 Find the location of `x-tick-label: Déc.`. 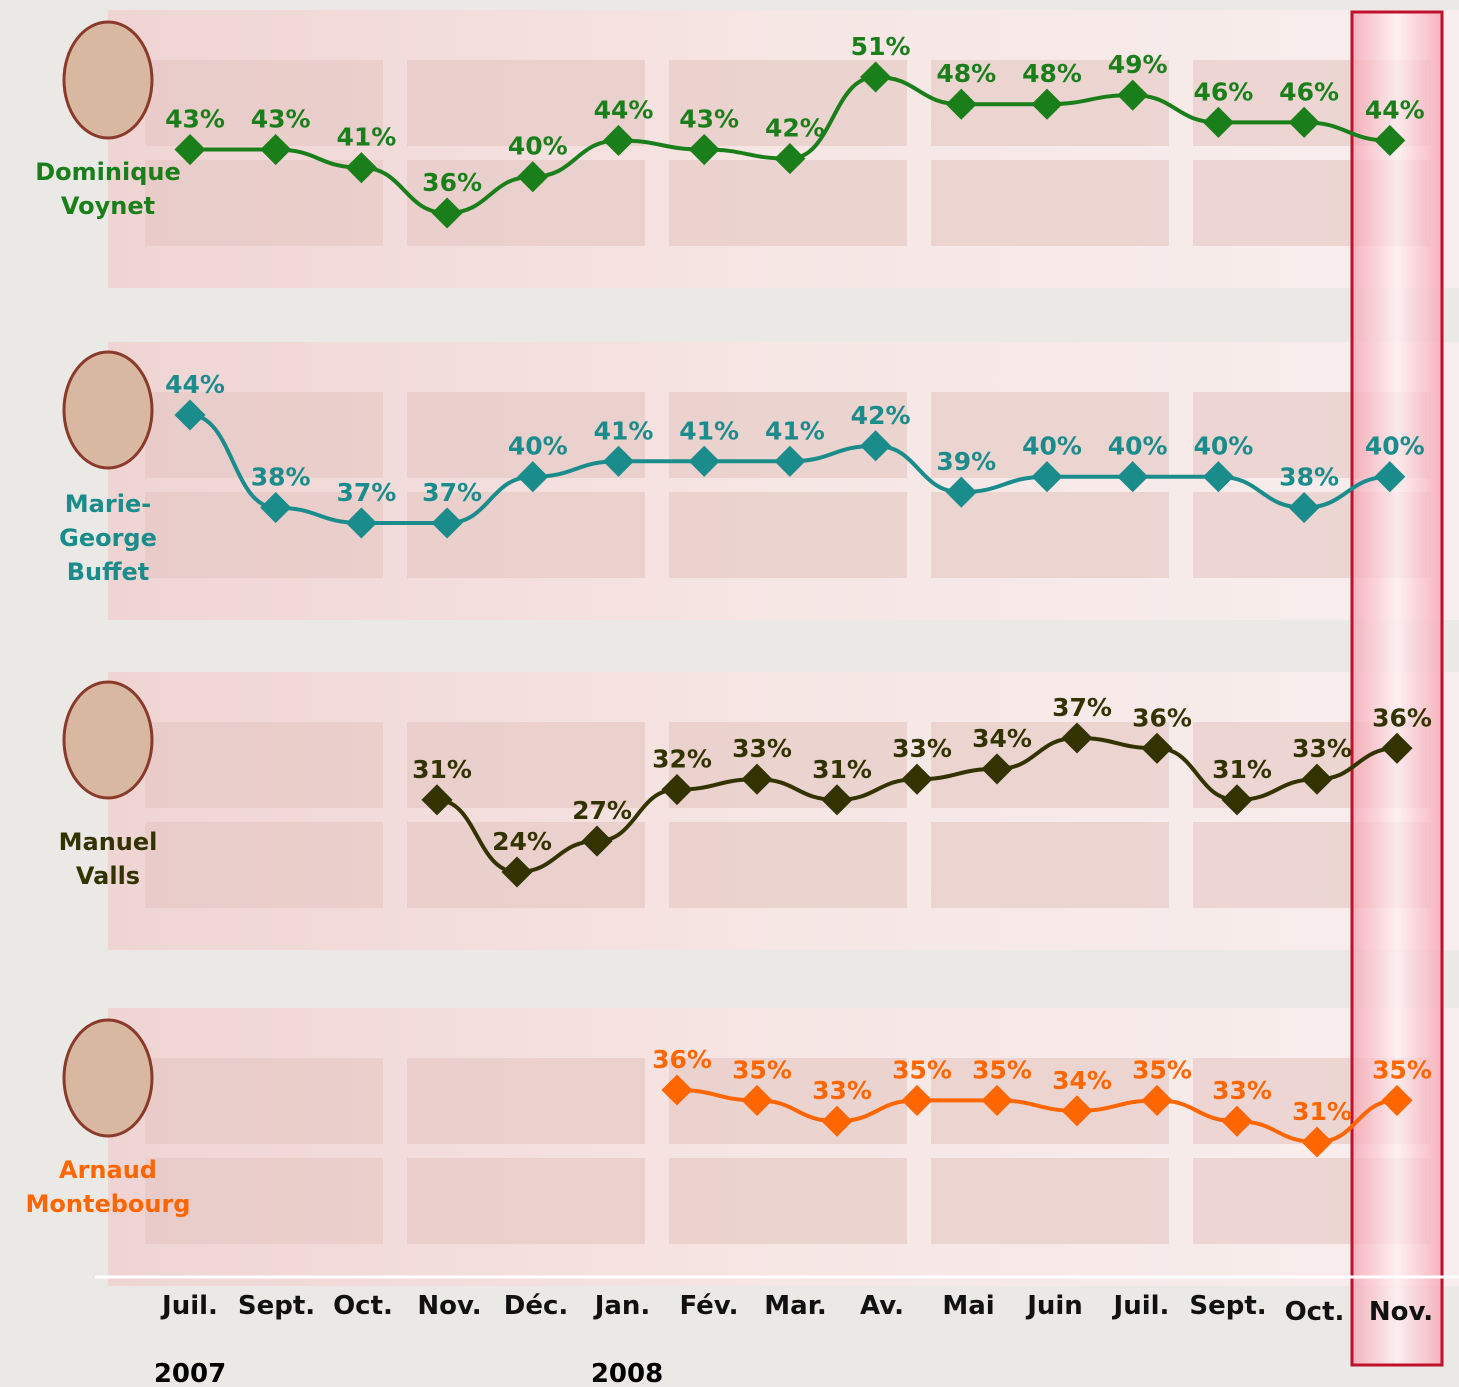

x-tick-label: Déc. is located at coordinates (536, 1306).